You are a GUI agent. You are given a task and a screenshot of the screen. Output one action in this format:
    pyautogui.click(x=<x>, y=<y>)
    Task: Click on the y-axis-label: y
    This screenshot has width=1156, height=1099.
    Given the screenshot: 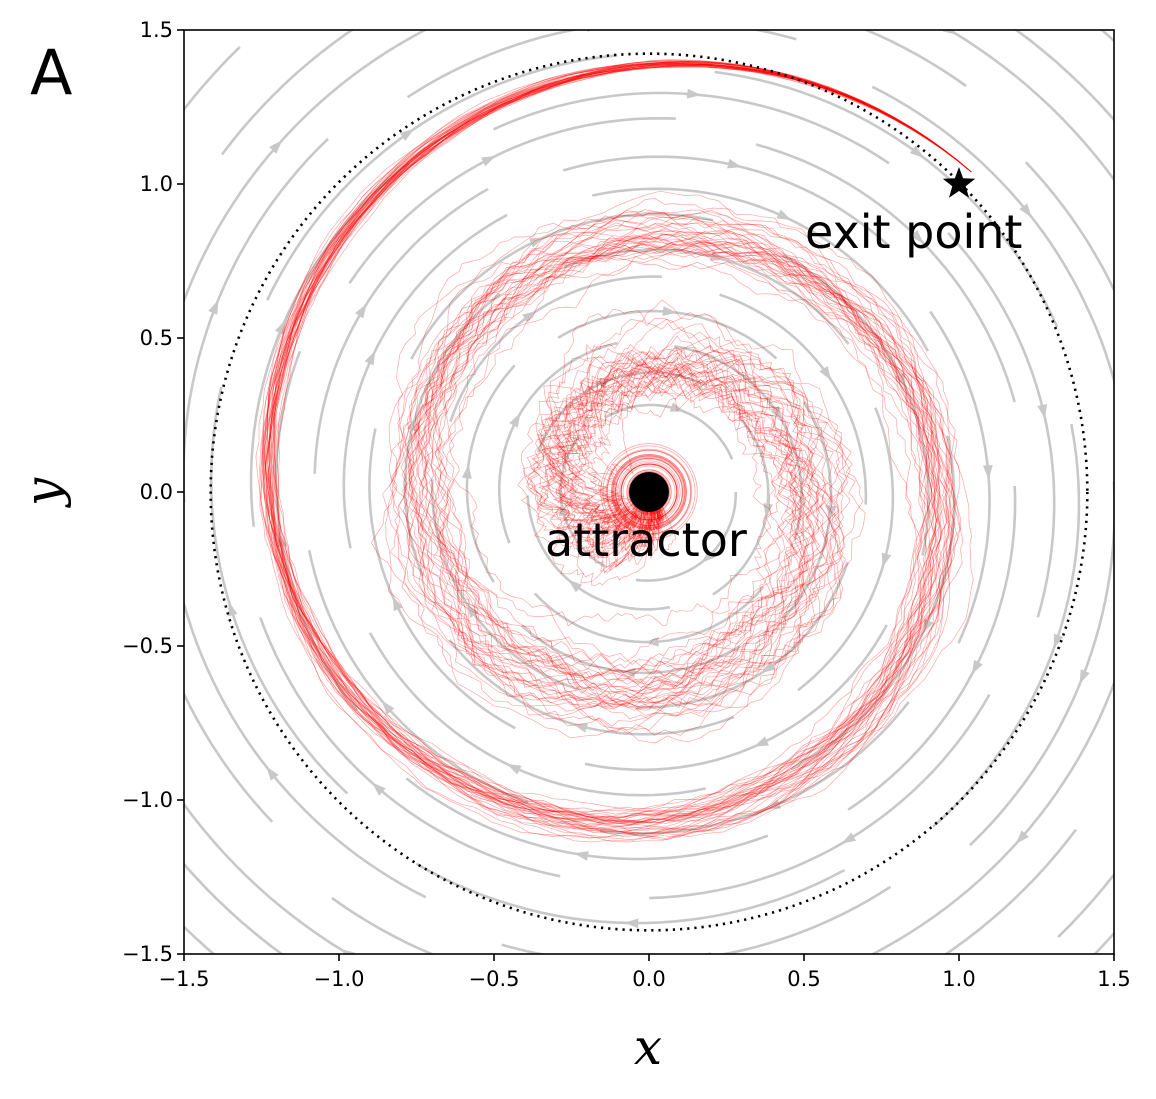 What is the action you would take?
    pyautogui.click(x=43, y=492)
    